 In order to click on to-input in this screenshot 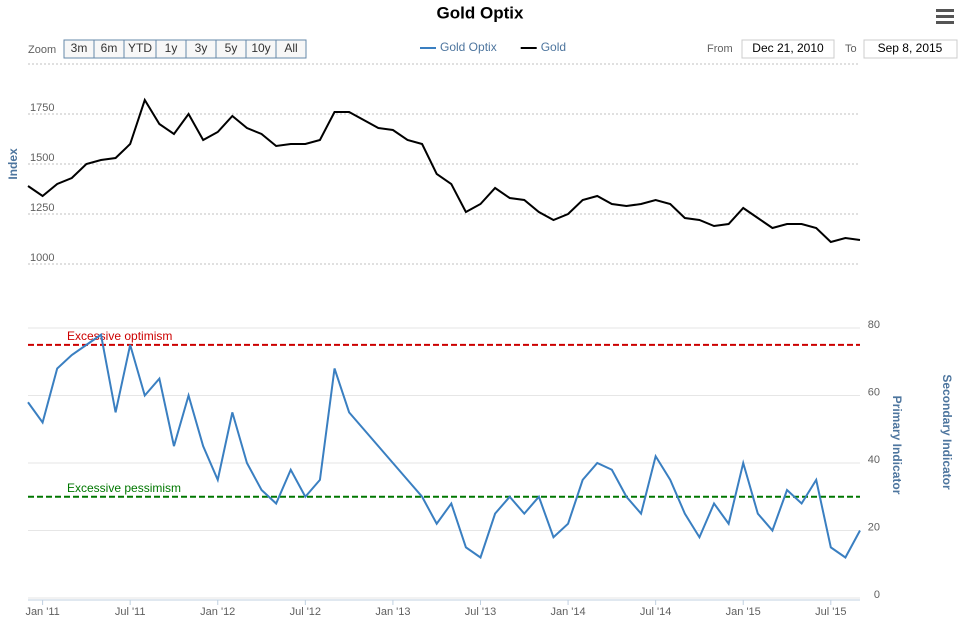, I will do `click(910, 49)`.